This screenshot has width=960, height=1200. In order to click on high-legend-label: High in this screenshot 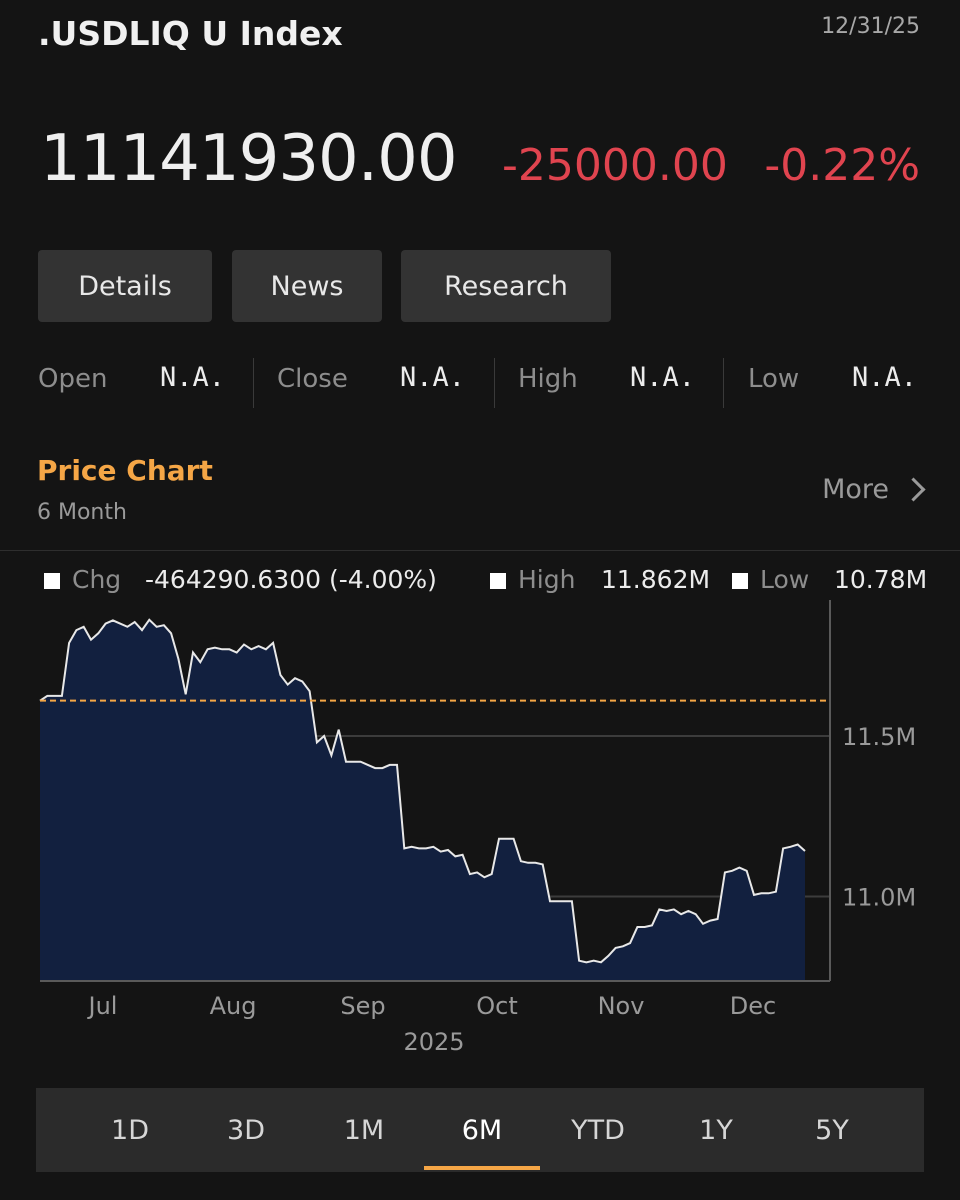, I will do `click(547, 579)`.